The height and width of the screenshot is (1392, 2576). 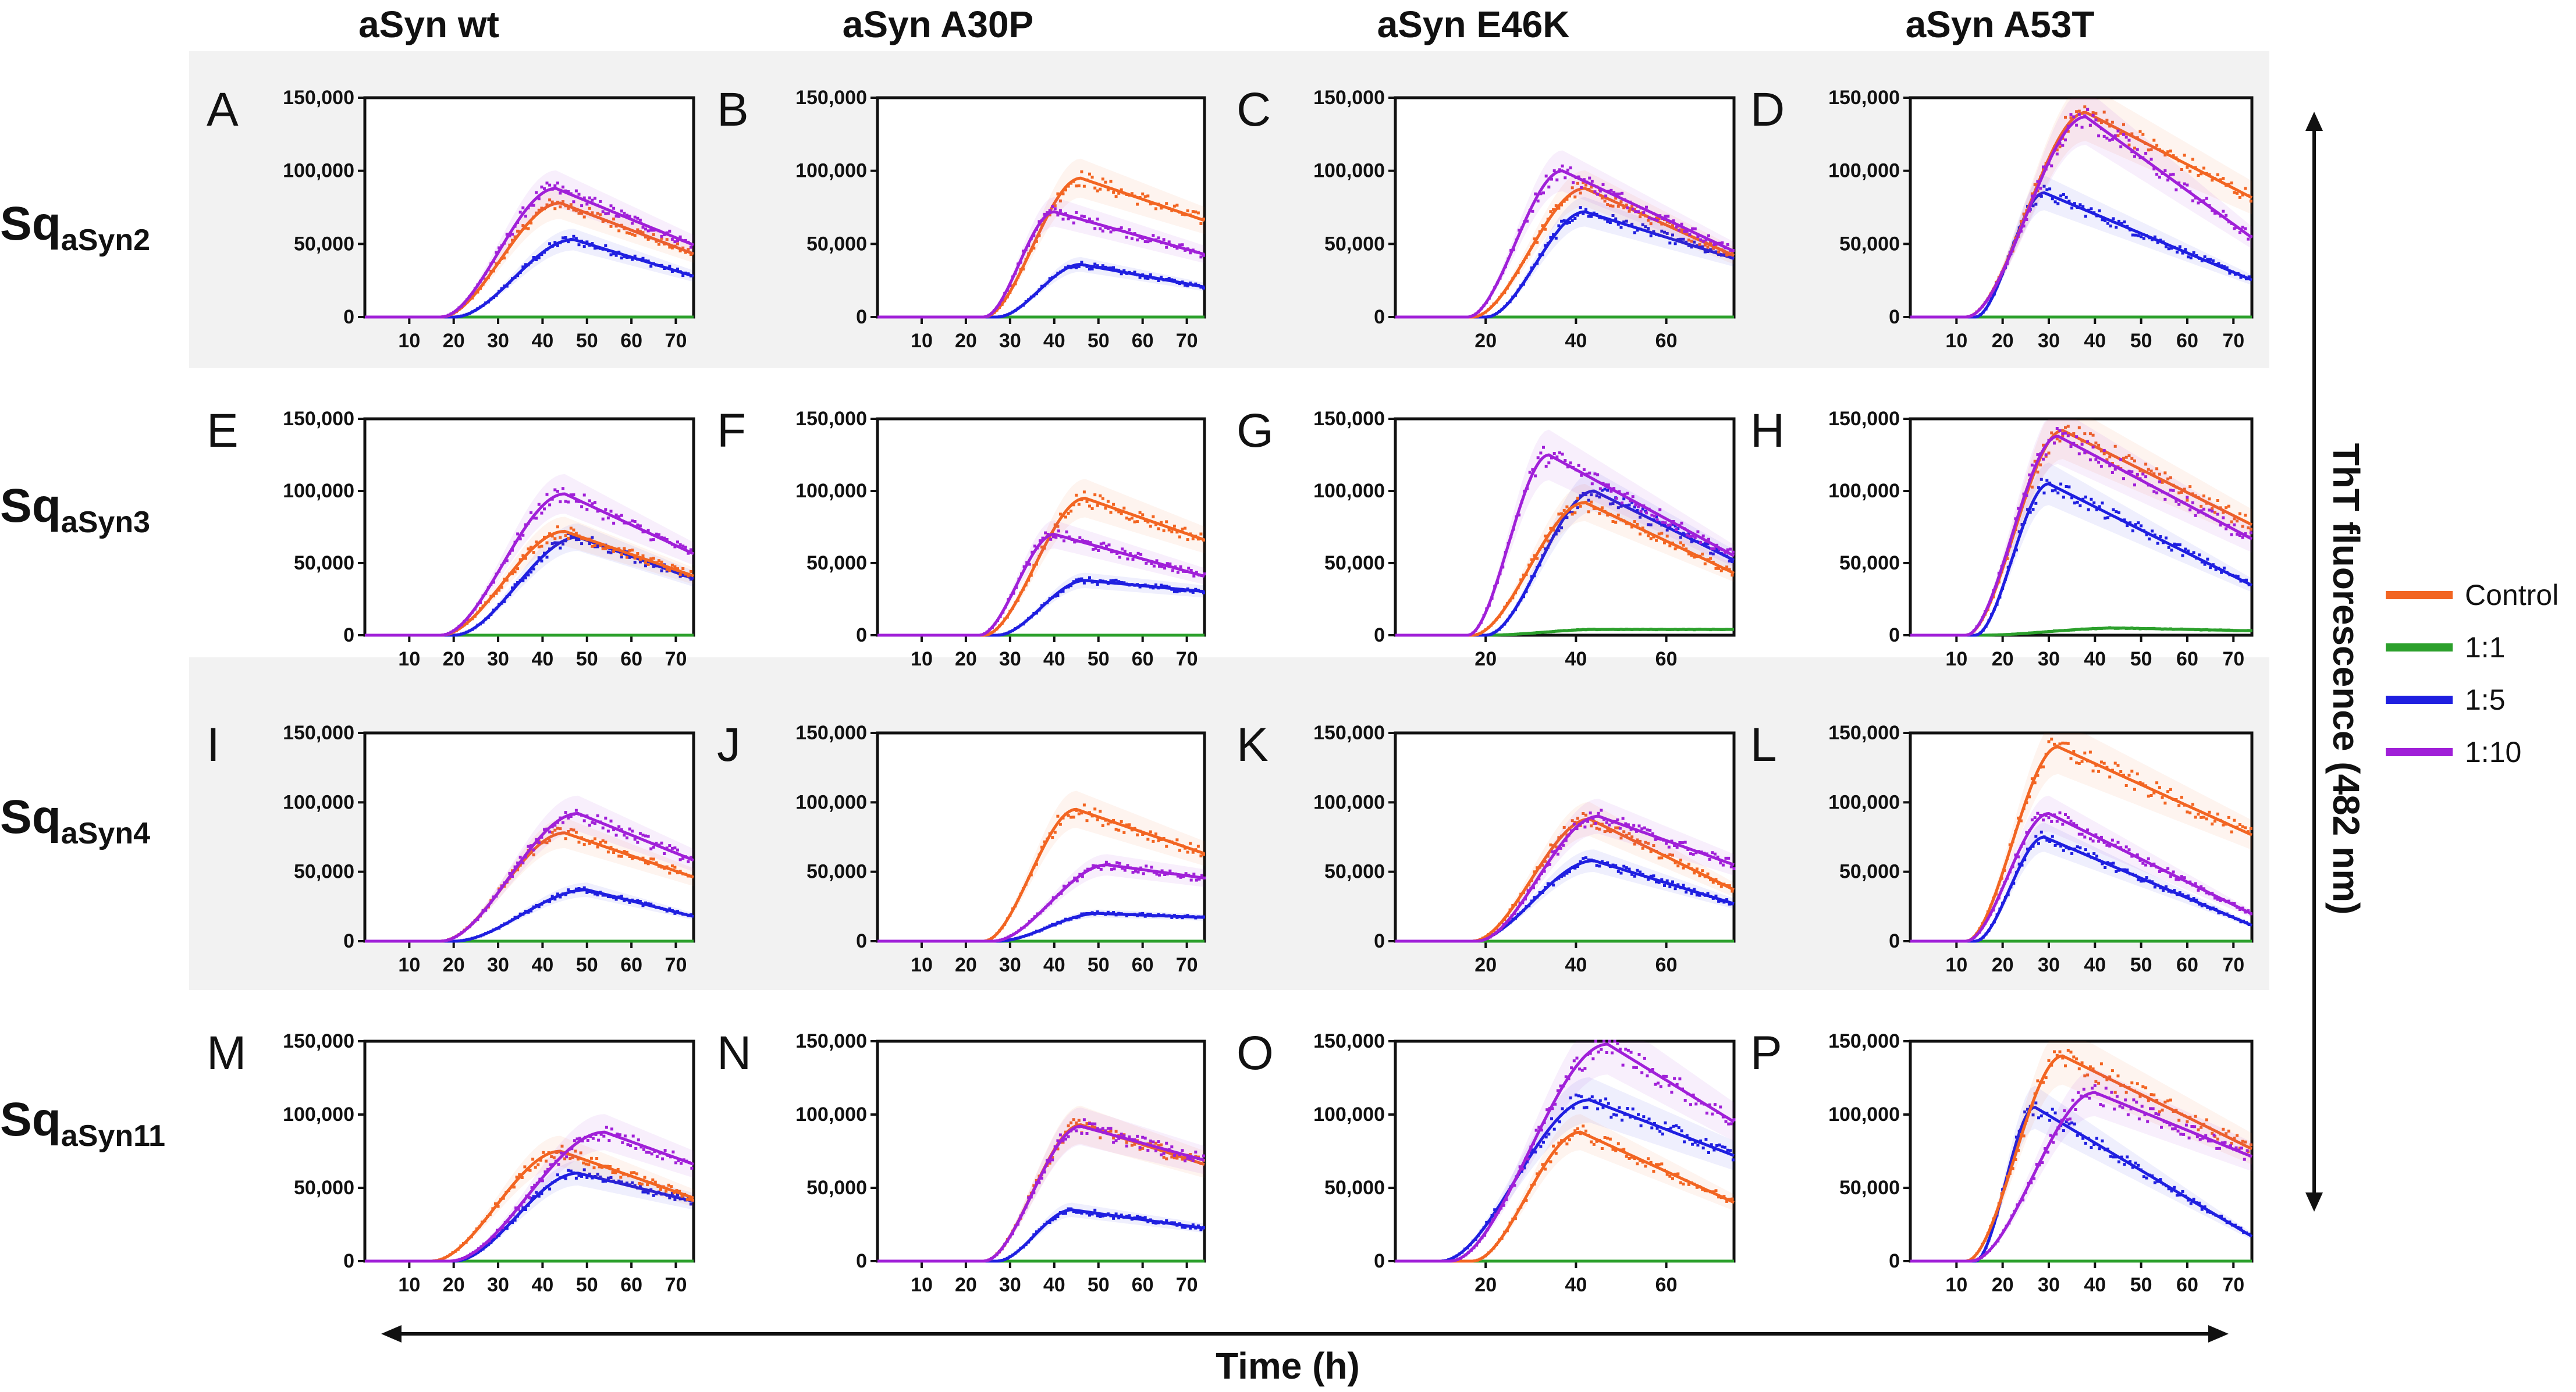 What do you see at coordinates (2014, 1152) in the screenshot?
I see `data-point-p` at bounding box center [2014, 1152].